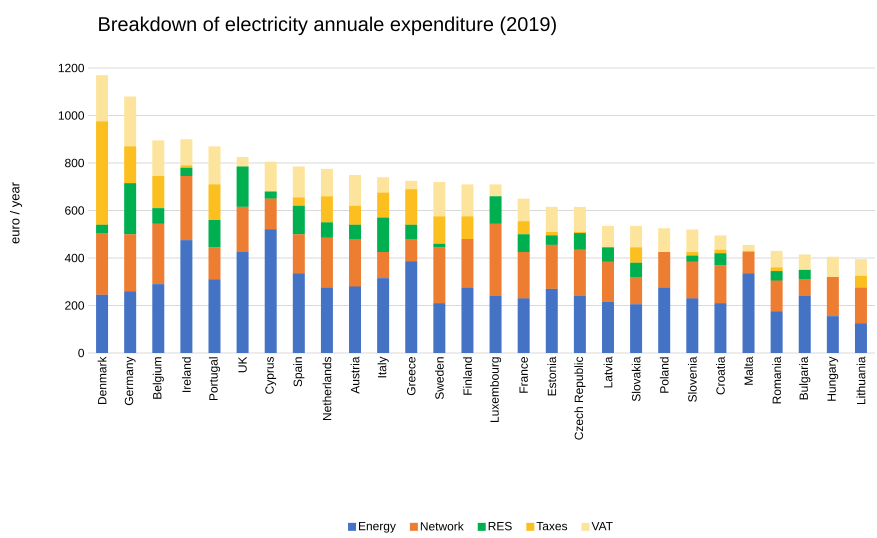 The image size is (877, 538). I want to click on chart-title: Breakdown of electricity annuale expenditure (2019), so click(327, 26).